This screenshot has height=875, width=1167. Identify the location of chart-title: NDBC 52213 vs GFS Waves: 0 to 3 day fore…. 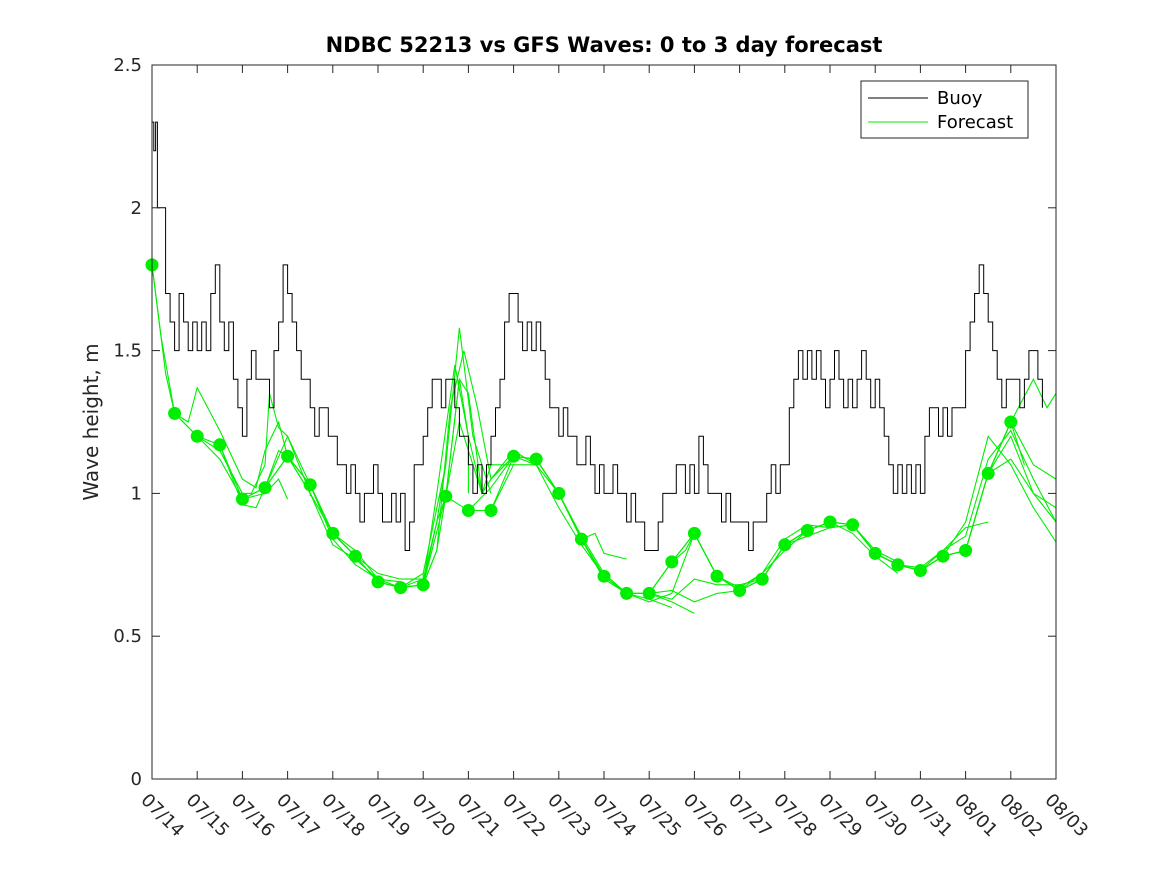
(604, 45).